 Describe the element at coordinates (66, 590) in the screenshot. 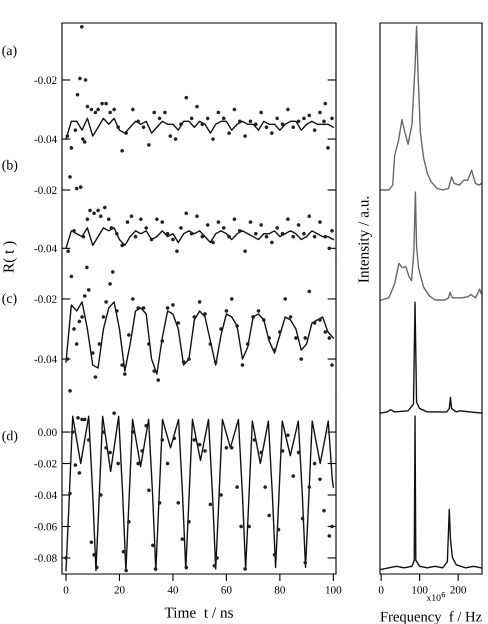

I see `x-tick-label: 0` at that location.